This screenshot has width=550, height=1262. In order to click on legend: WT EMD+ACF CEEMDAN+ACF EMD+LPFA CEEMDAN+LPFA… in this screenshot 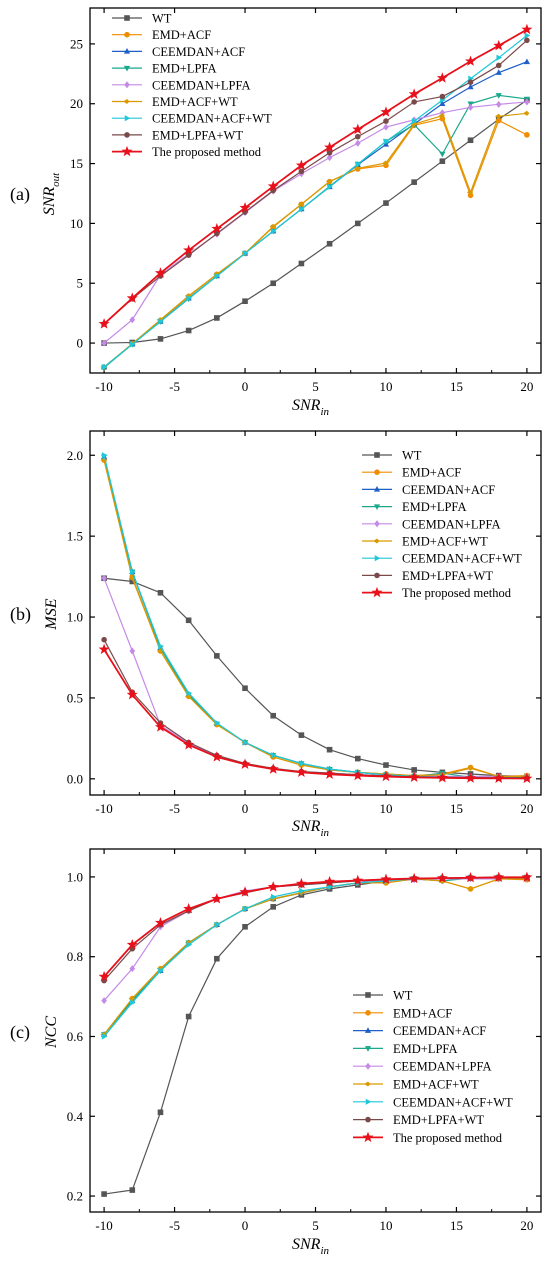, I will do `click(192, 85)`.